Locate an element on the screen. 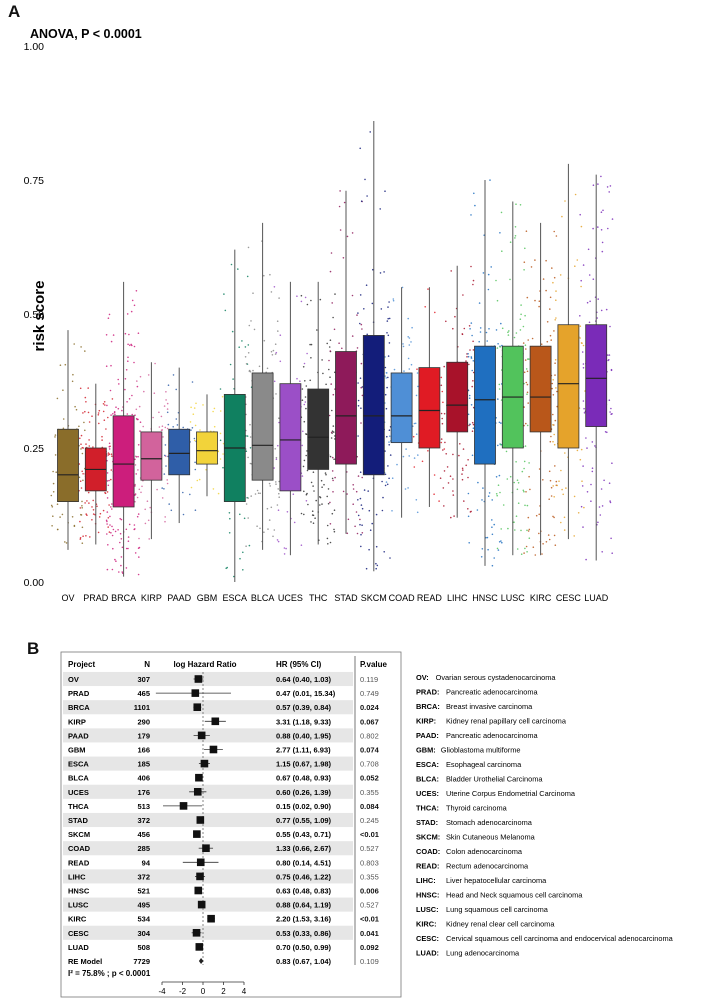 Image resolution: width=712 pixels, height=998 pixels. legend-entry: ESCA: Esophageal carcinoma is located at coordinates (469, 764).